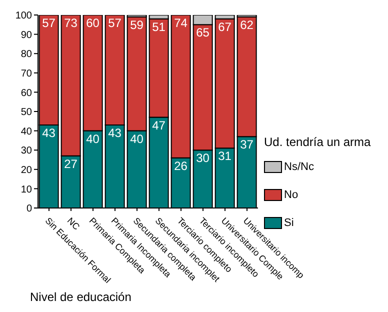 The width and height of the screenshot is (388, 312). Describe the element at coordinates (181, 165) in the screenshot. I see `data-label: 26` at that location.